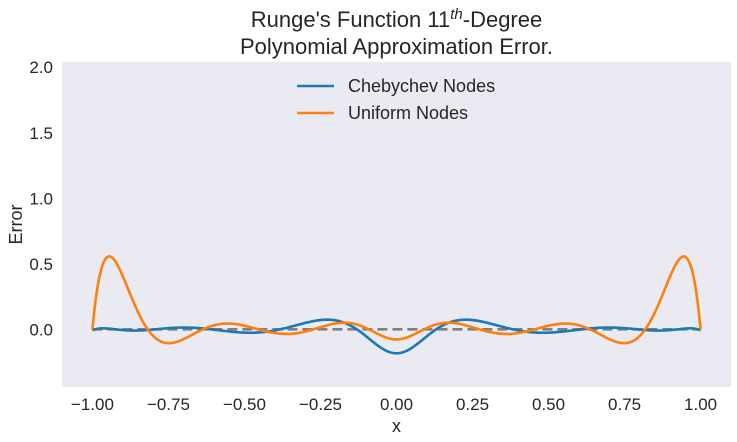 The height and width of the screenshot is (442, 737). I want to click on x-tick-label: 0.00, so click(396, 404).